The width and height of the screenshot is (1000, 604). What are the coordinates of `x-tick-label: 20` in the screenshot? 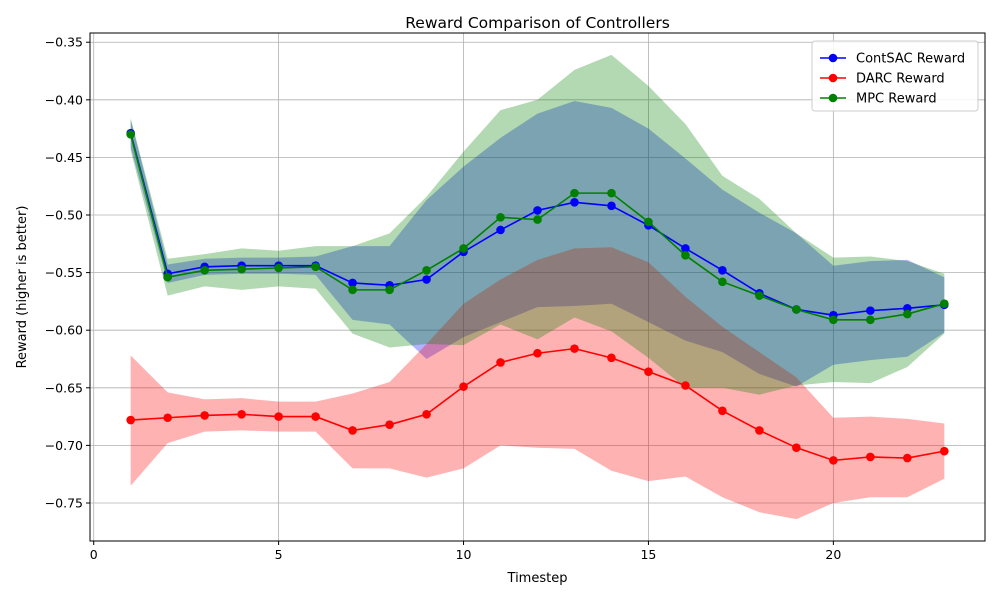 It's located at (833, 554).